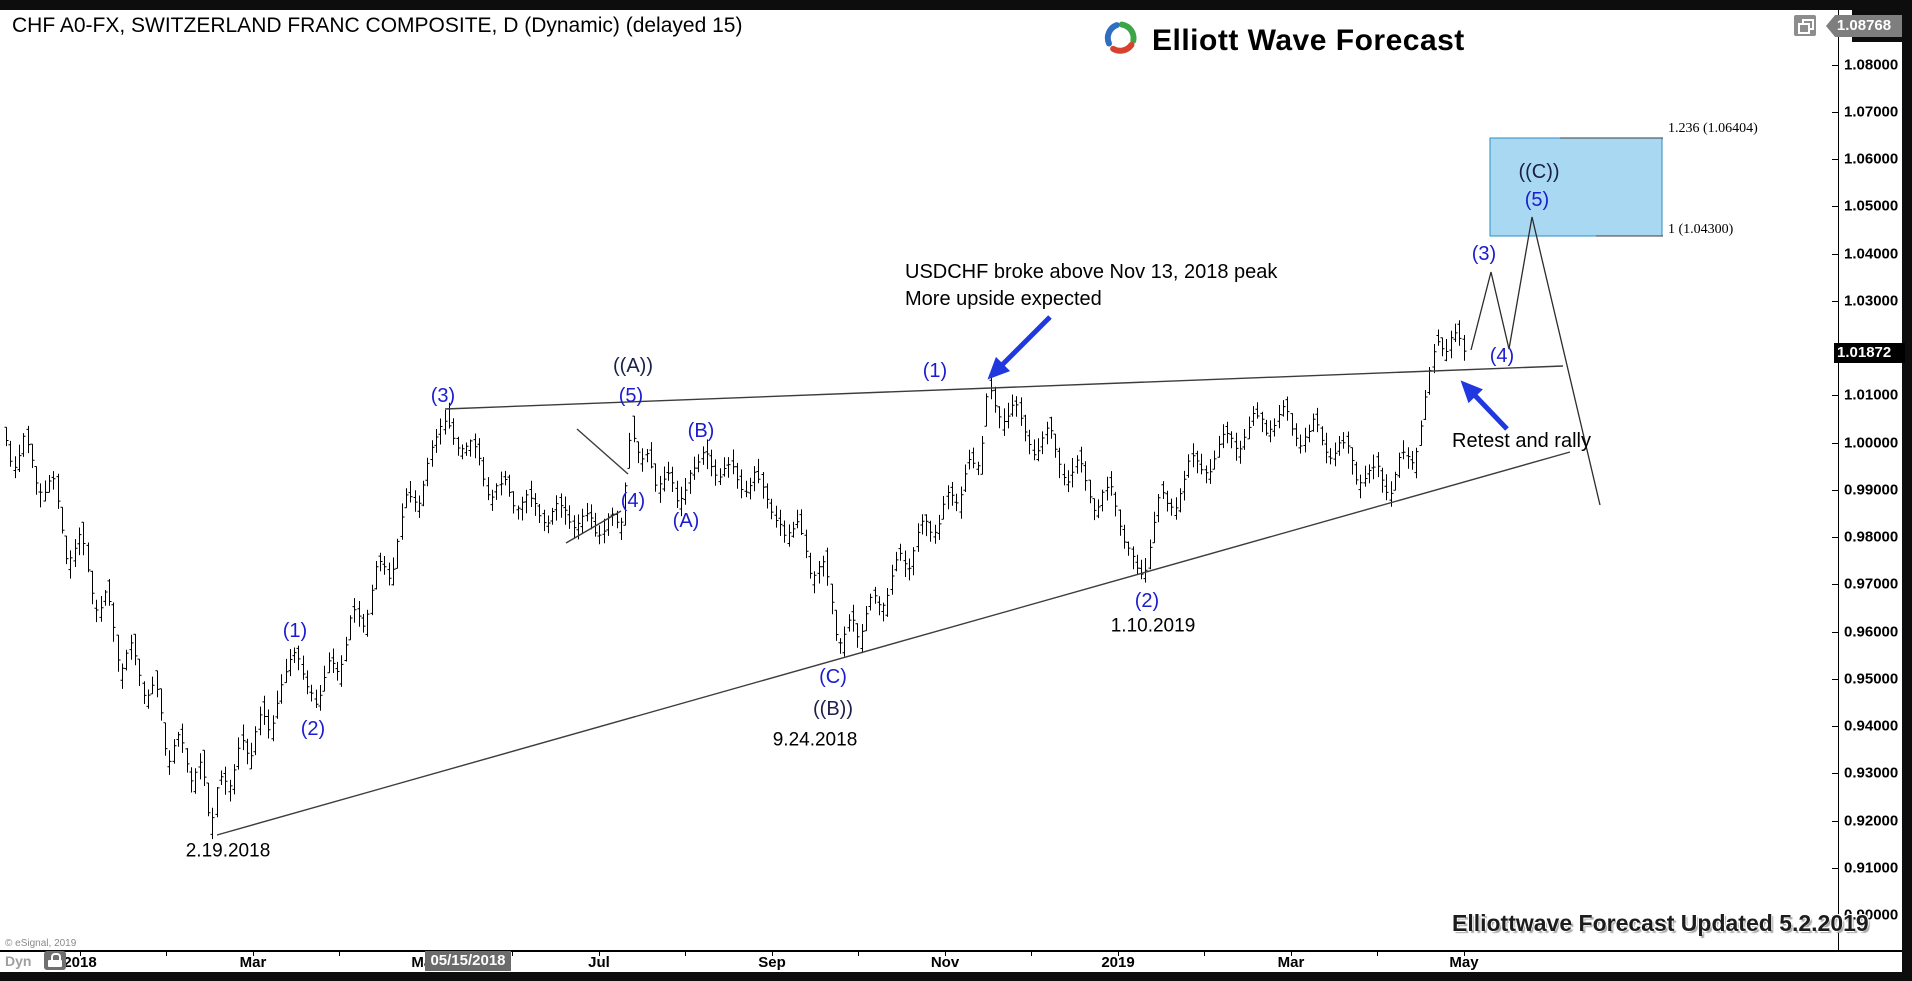 The image size is (1912, 981). Describe the element at coordinates (956, 976) in the screenshot. I see `window-bottom-bar` at that location.